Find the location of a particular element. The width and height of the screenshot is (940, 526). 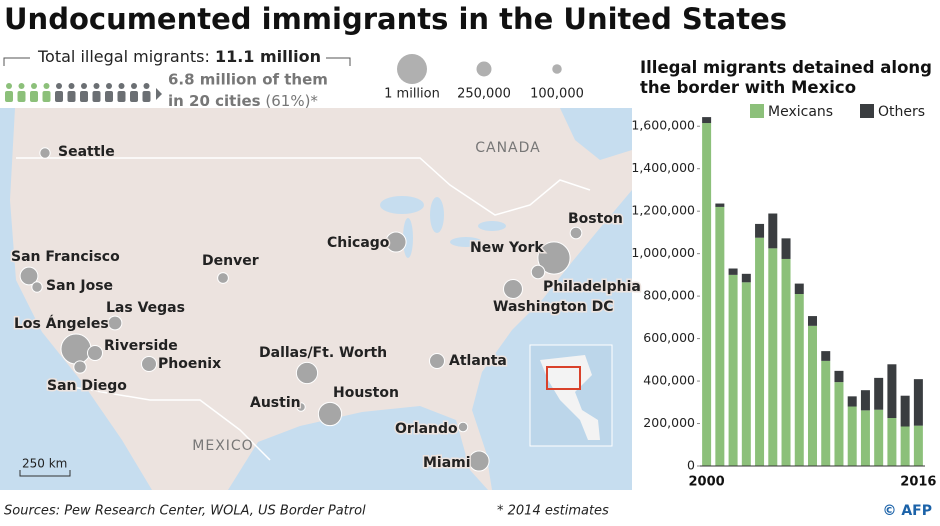

city-label: Houston is located at coordinates (366, 393).